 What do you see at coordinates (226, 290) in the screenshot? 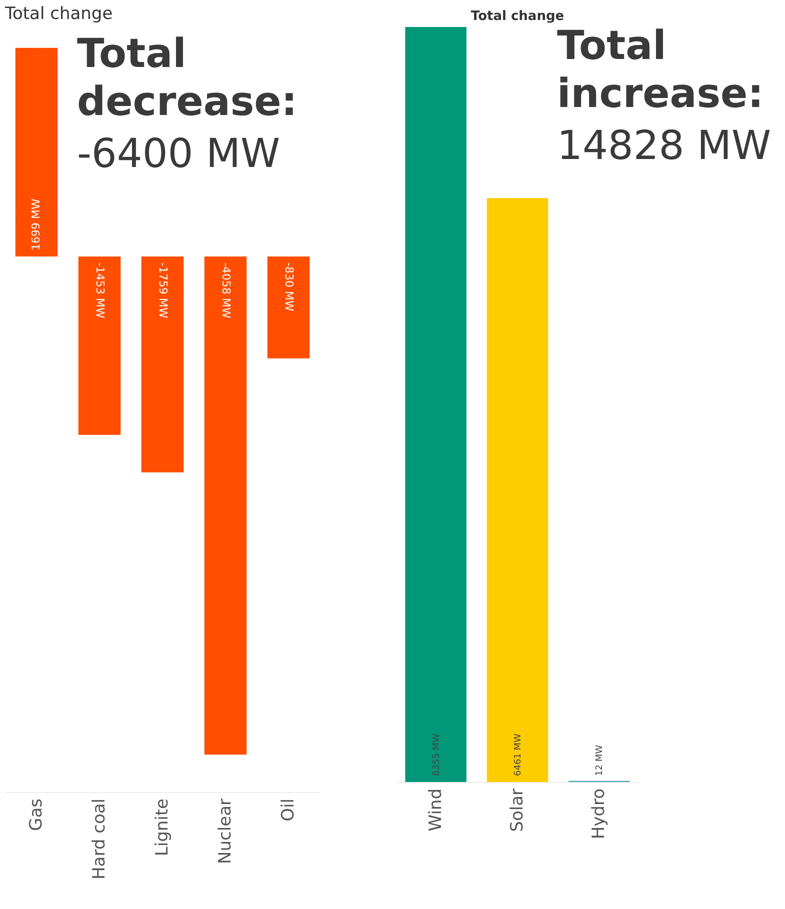
I see `data-label: -4058 MW` at bounding box center [226, 290].